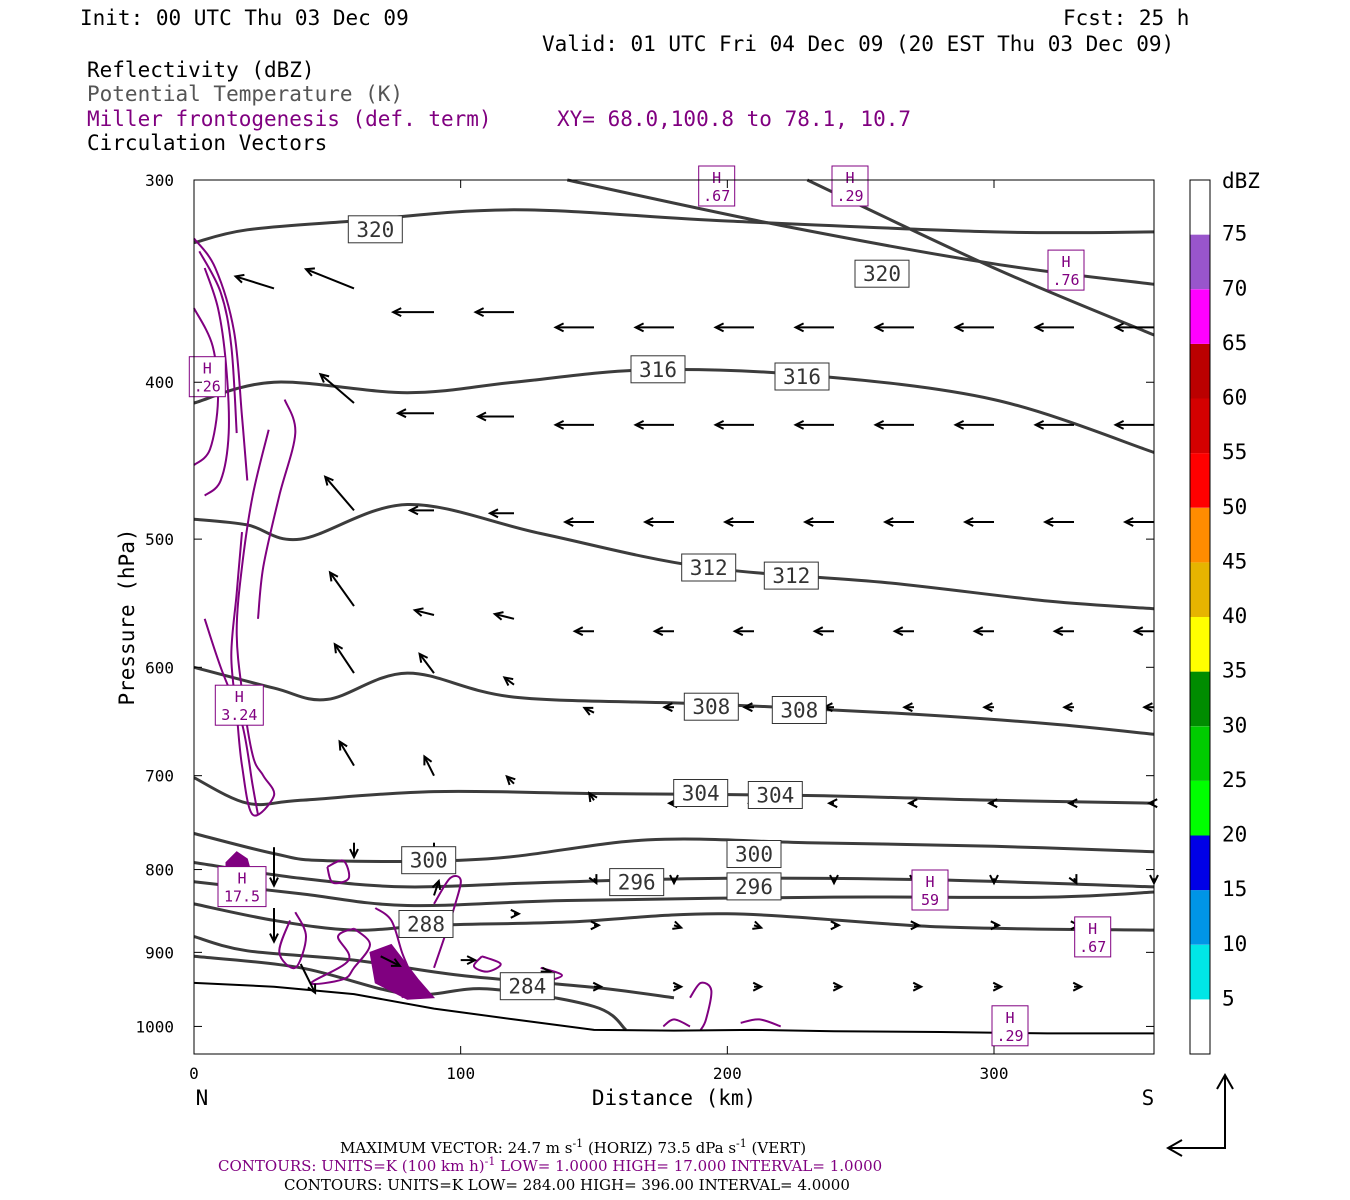 The width and height of the screenshot is (1350, 1200). I want to click on colorbar-label: 15, so click(1234, 889).